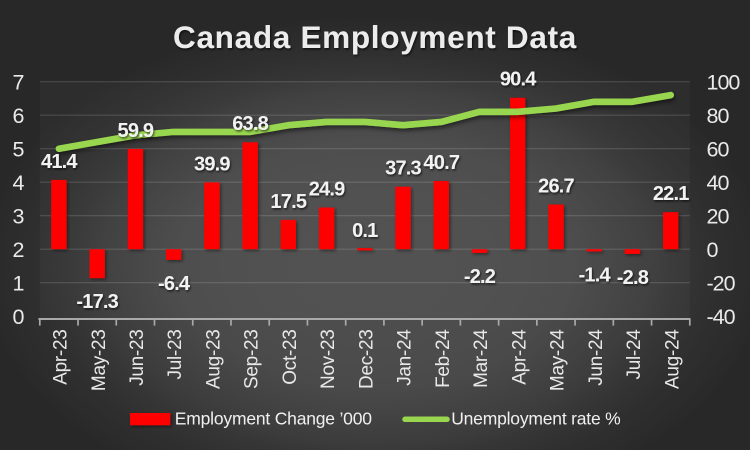 Image resolution: width=750 pixels, height=450 pixels. Describe the element at coordinates (443, 358) in the screenshot. I see `svg-text: Feb-24` at that location.